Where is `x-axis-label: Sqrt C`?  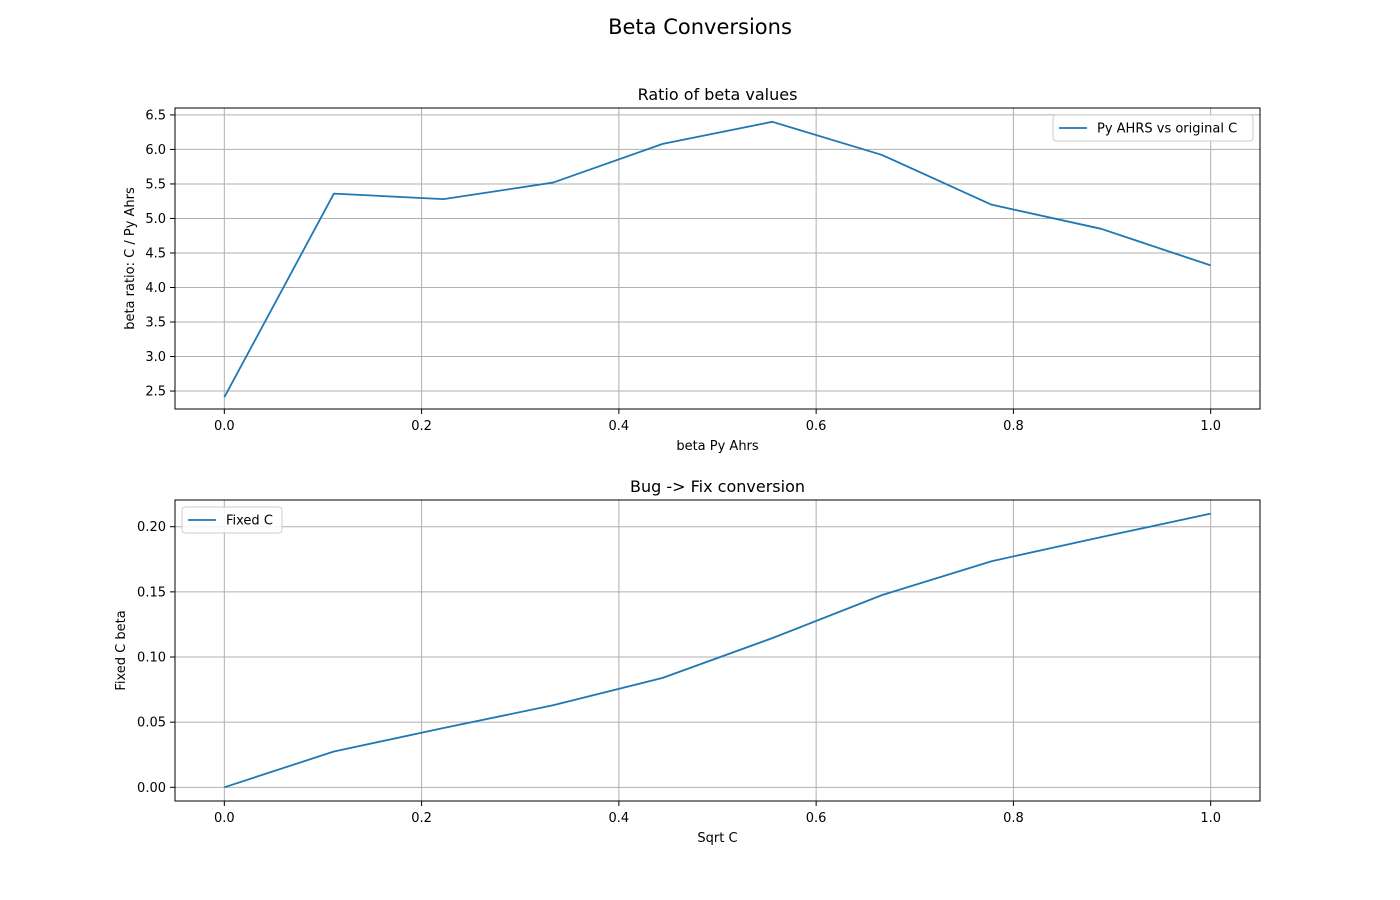 x-axis-label: Sqrt C is located at coordinates (717, 838).